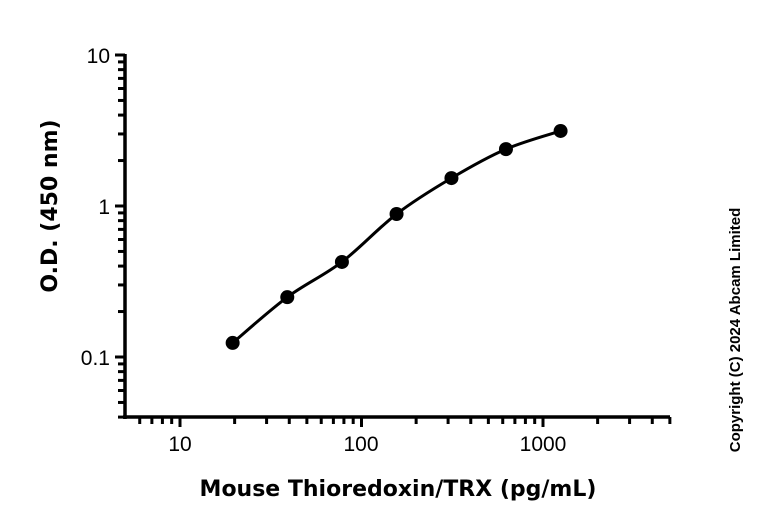 The width and height of the screenshot is (768, 527). What do you see at coordinates (398, 489) in the screenshot?
I see `x-axis-title: Mouse Thioredoxin/TRX (pg/mL)` at bounding box center [398, 489].